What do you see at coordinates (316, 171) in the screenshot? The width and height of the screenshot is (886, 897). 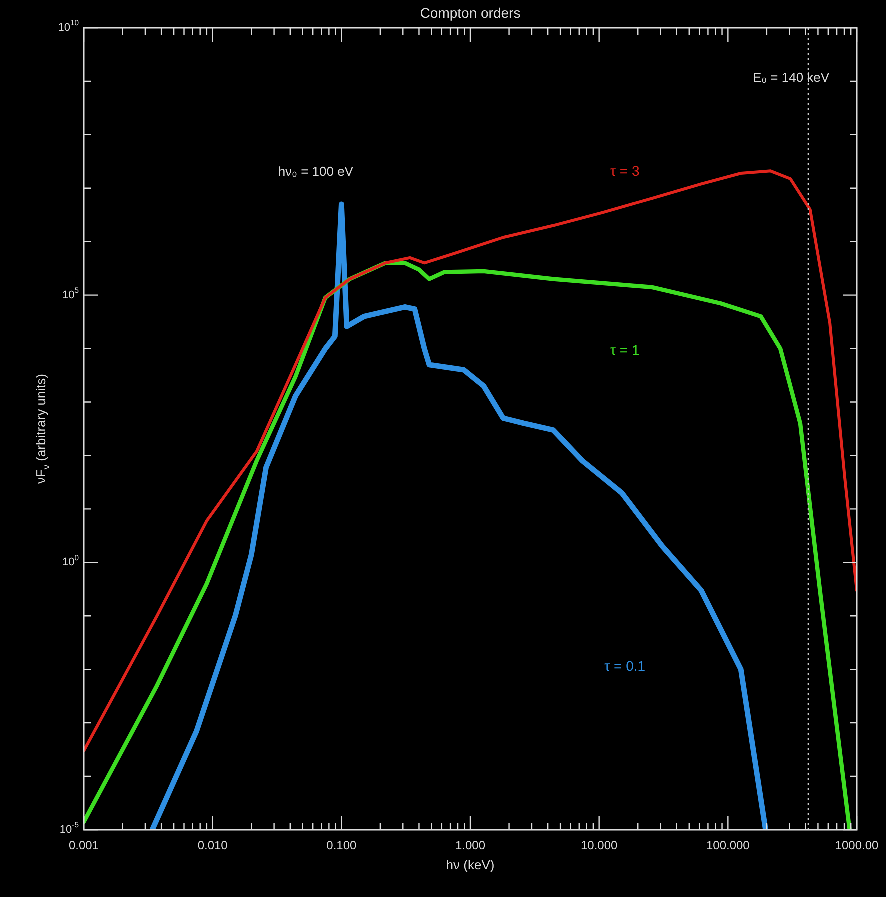 I see `annotation: hν₀ = 100 eV` at bounding box center [316, 171].